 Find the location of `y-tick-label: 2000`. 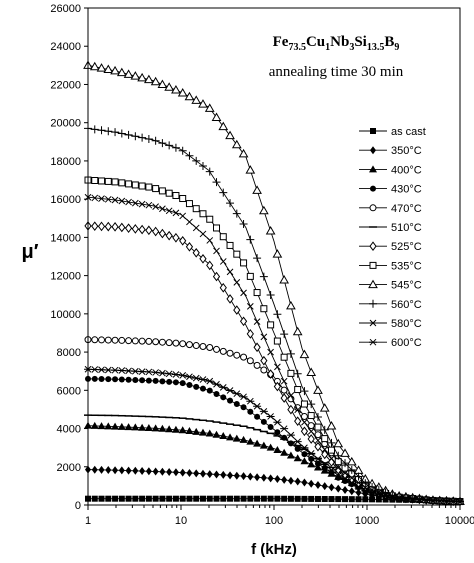

y-tick-label: 2000 is located at coordinates (69, 468).